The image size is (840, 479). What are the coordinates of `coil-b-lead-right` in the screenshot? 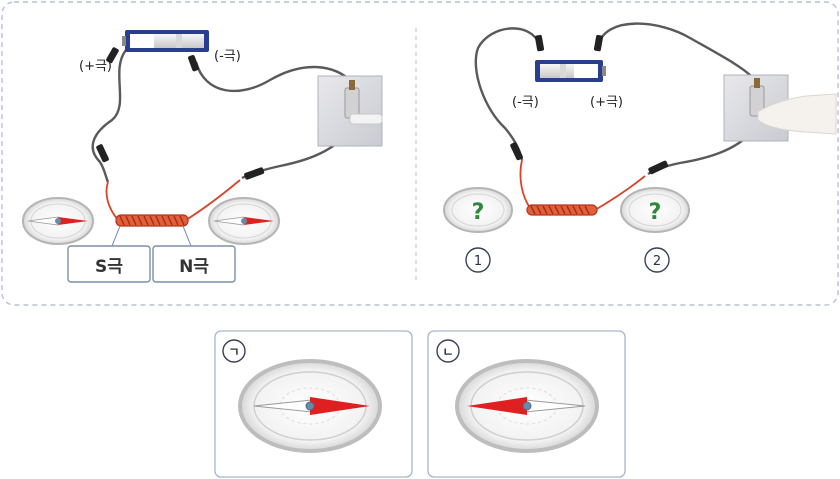 It's located at (620, 193).